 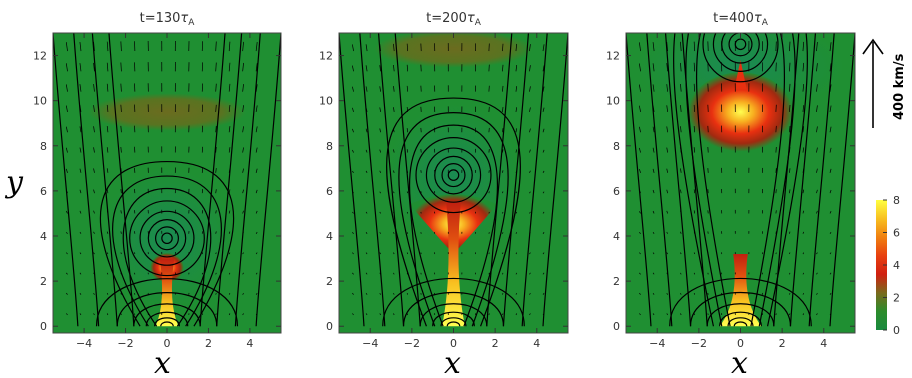 What do you see at coordinates (613, 56) in the screenshot?
I see `y-tick-label: 12` at bounding box center [613, 56].